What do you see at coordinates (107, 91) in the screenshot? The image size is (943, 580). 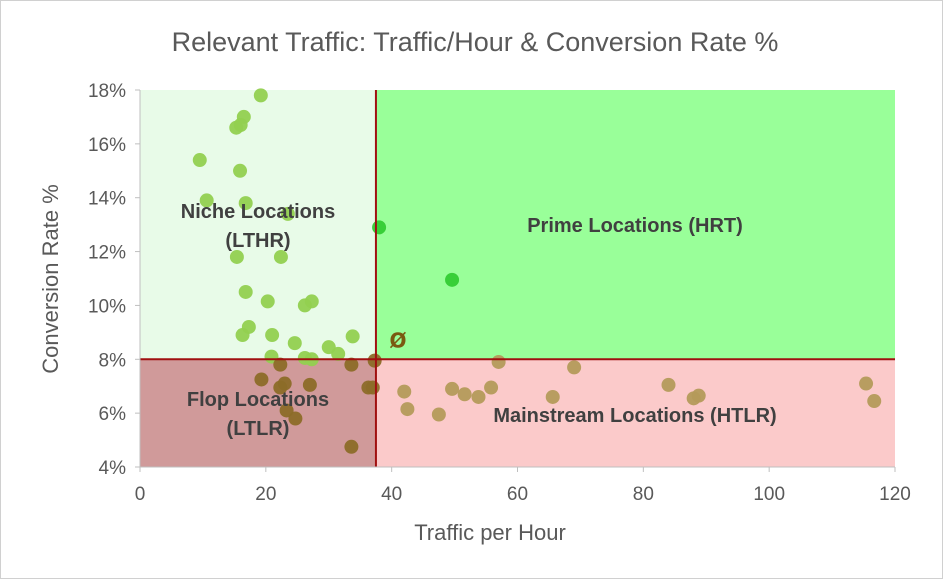 I see `y-tick-label-7: 18%` at bounding box center [107, 91].